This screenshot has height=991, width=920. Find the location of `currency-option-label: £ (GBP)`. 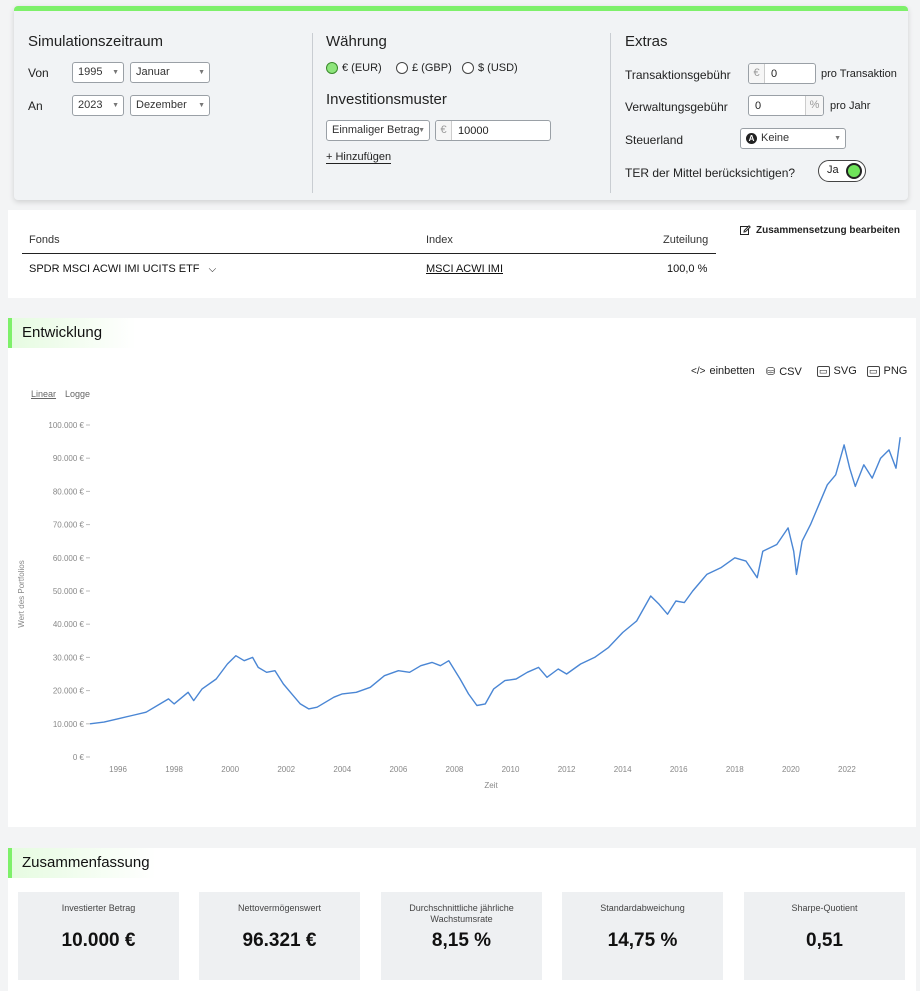

currency-option-label: £ (GBP) is located at coordinates (432, 68).